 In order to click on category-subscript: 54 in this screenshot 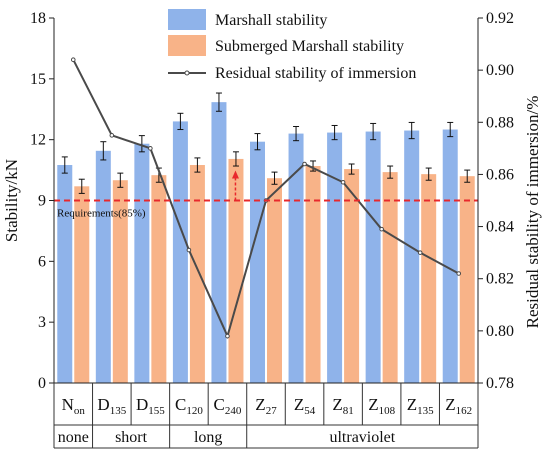, I will do `click(310, 411)`.